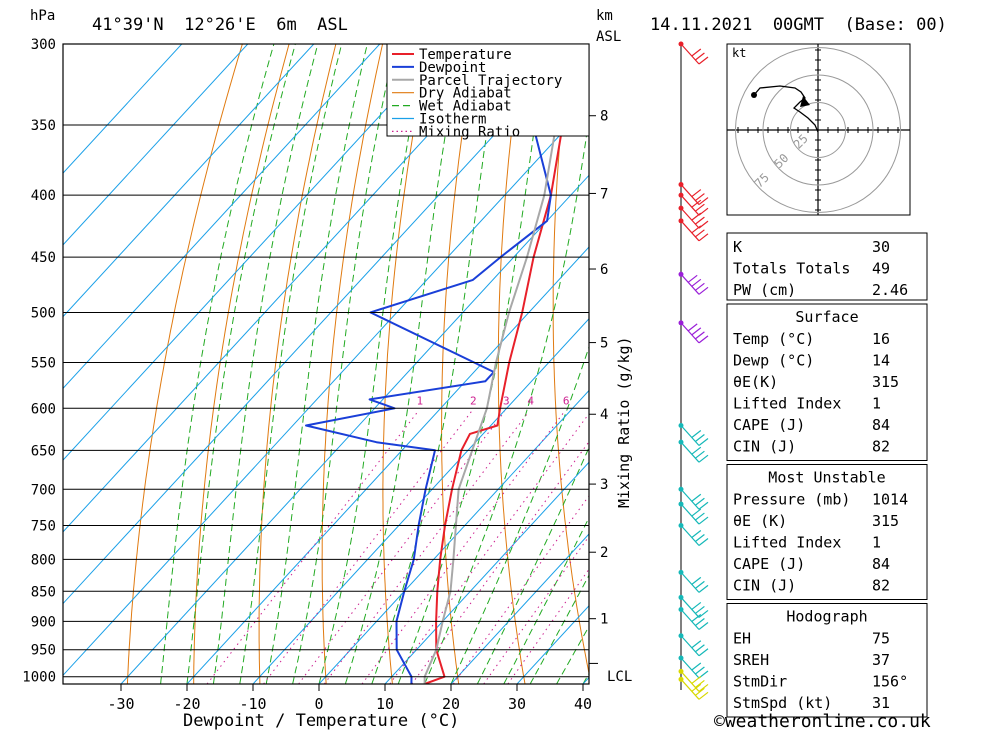 The width and height of the screenshot is (1000, 733). What do you see at coordinates (764, 290) in the screenshot?
I see `index-label: PW (cm)` at bounding box center [764, 290].